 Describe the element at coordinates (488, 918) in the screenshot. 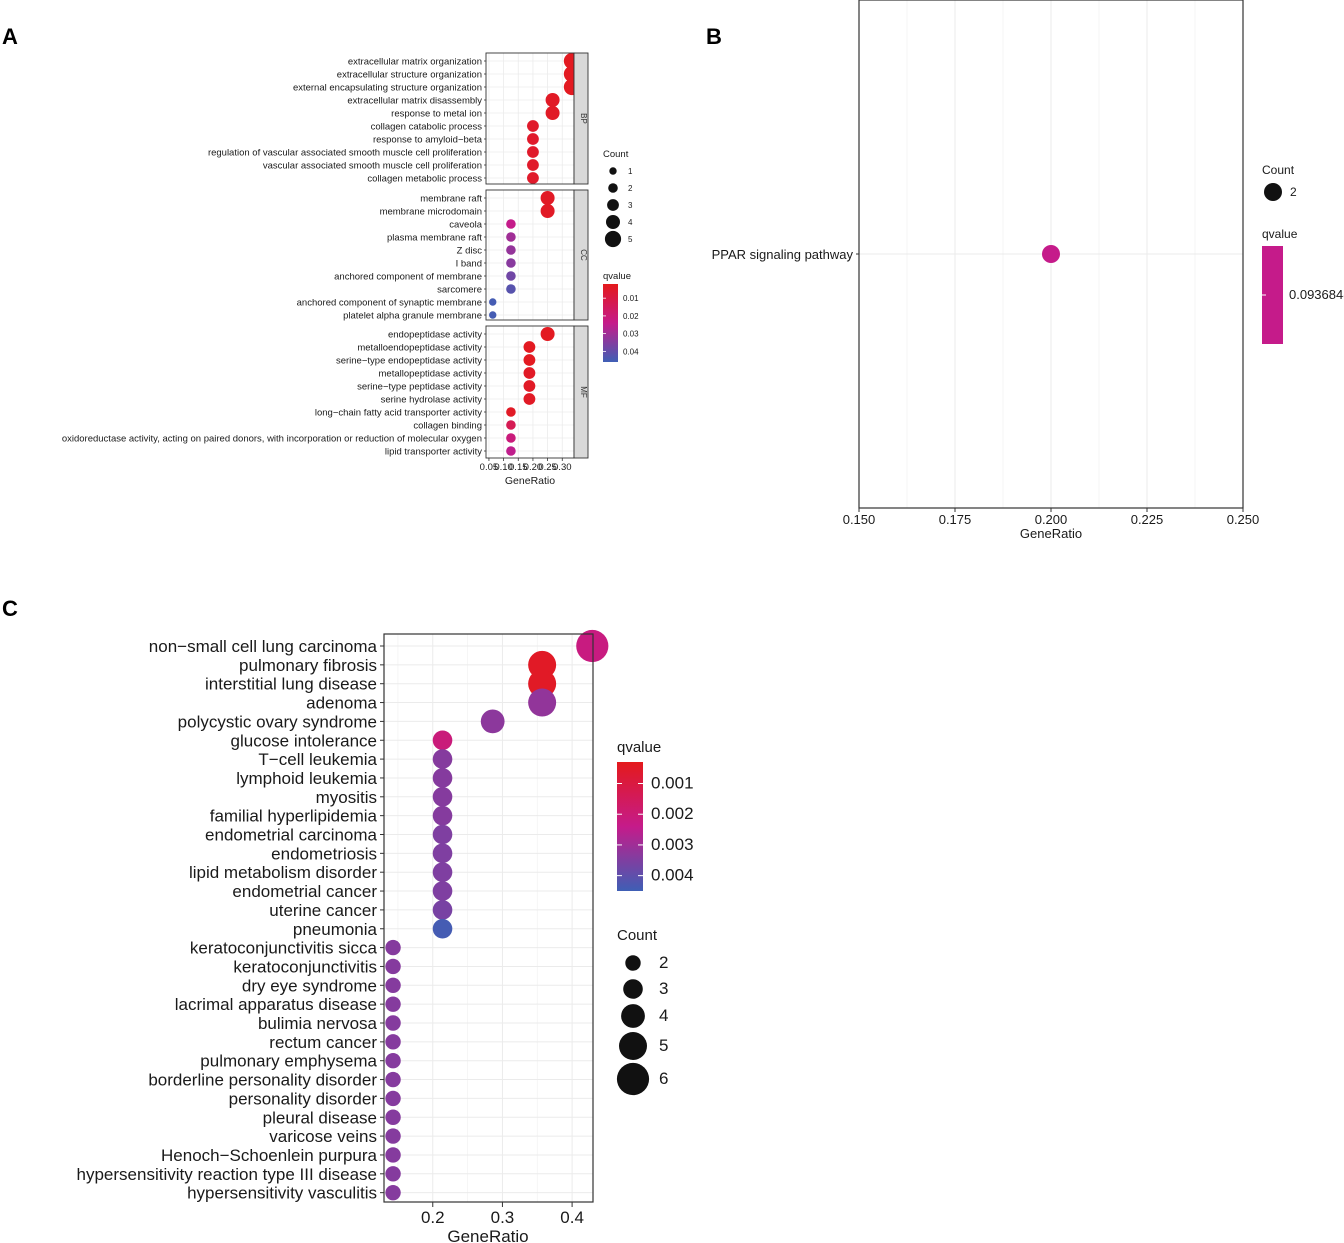

I see `plot-border` at that location.